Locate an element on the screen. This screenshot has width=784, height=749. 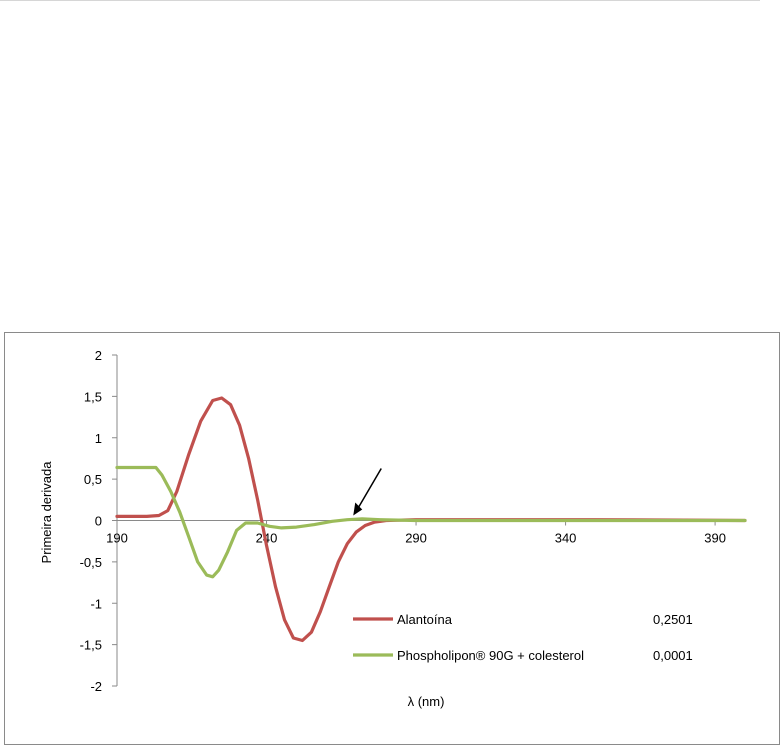
legend-label: Phospholipon® 90G + colesterol is located at coordinates (490, 655).